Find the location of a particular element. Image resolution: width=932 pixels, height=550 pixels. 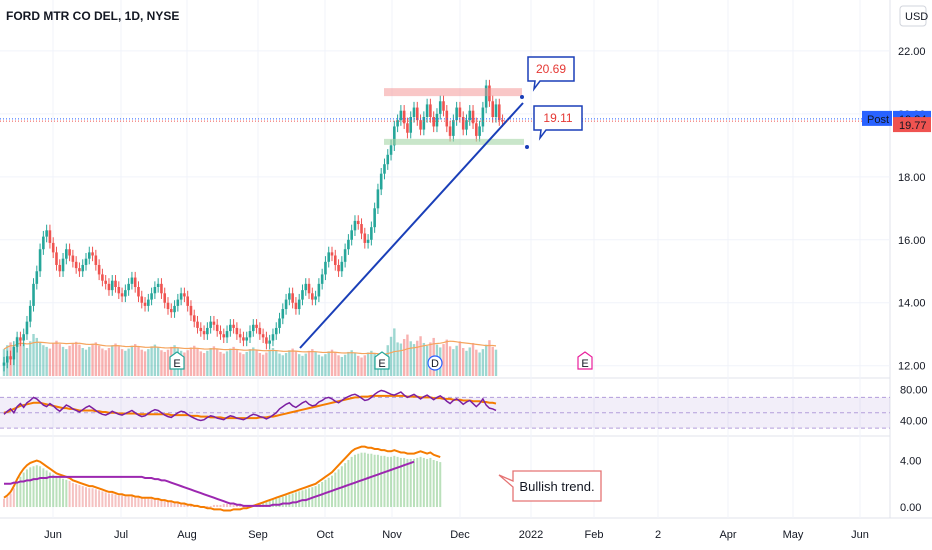

currency-label: USD is located at coordinates (916, 17).